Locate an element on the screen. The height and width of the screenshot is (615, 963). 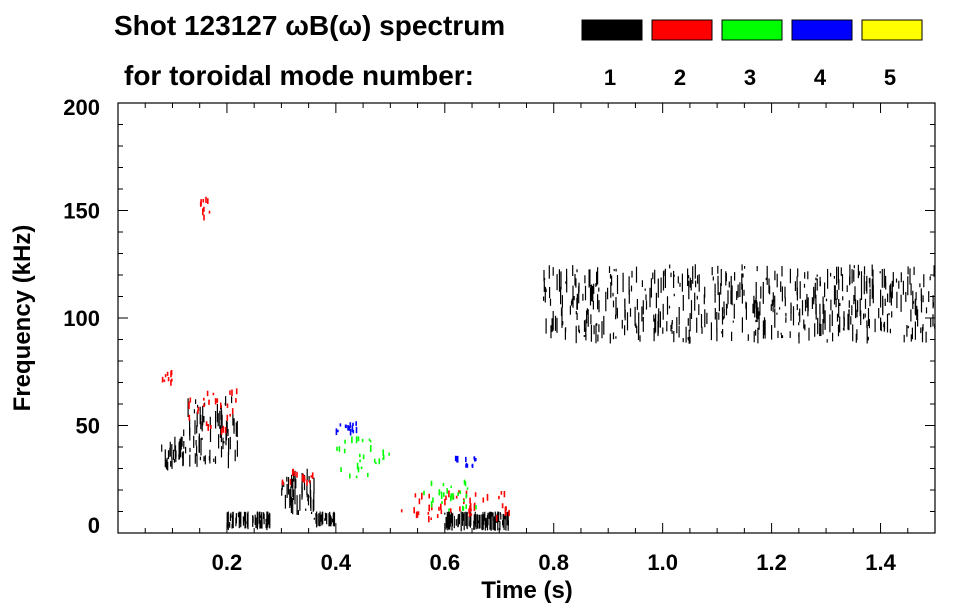
legend-label-mode-5: 5 is located at coordinates (890, 77).